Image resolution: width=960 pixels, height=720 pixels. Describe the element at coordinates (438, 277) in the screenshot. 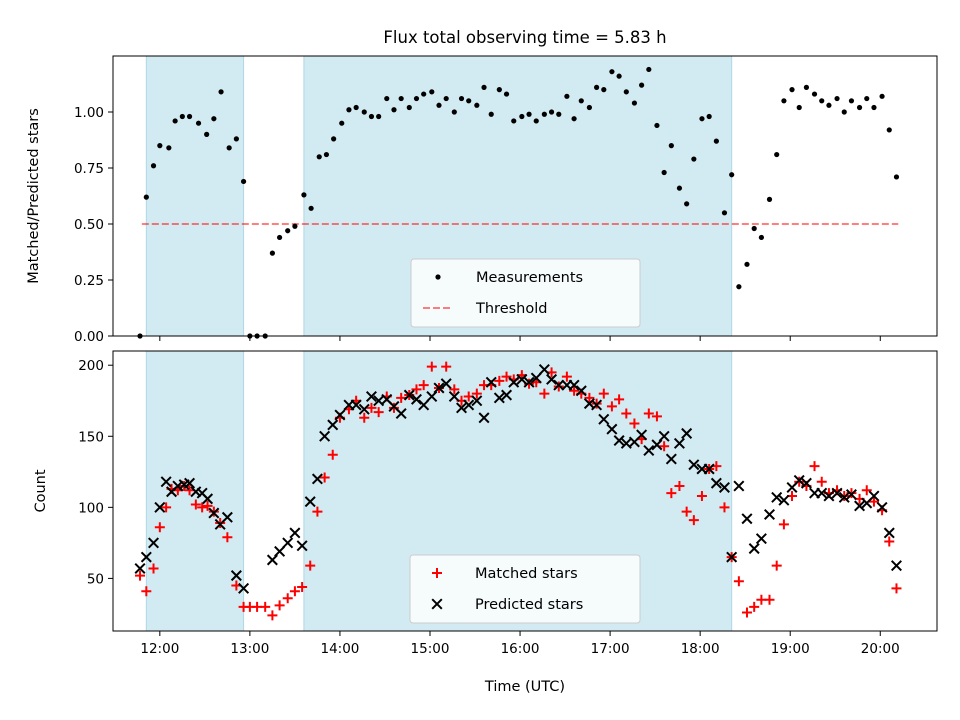

I see `legend-marker-measurements` at that location.